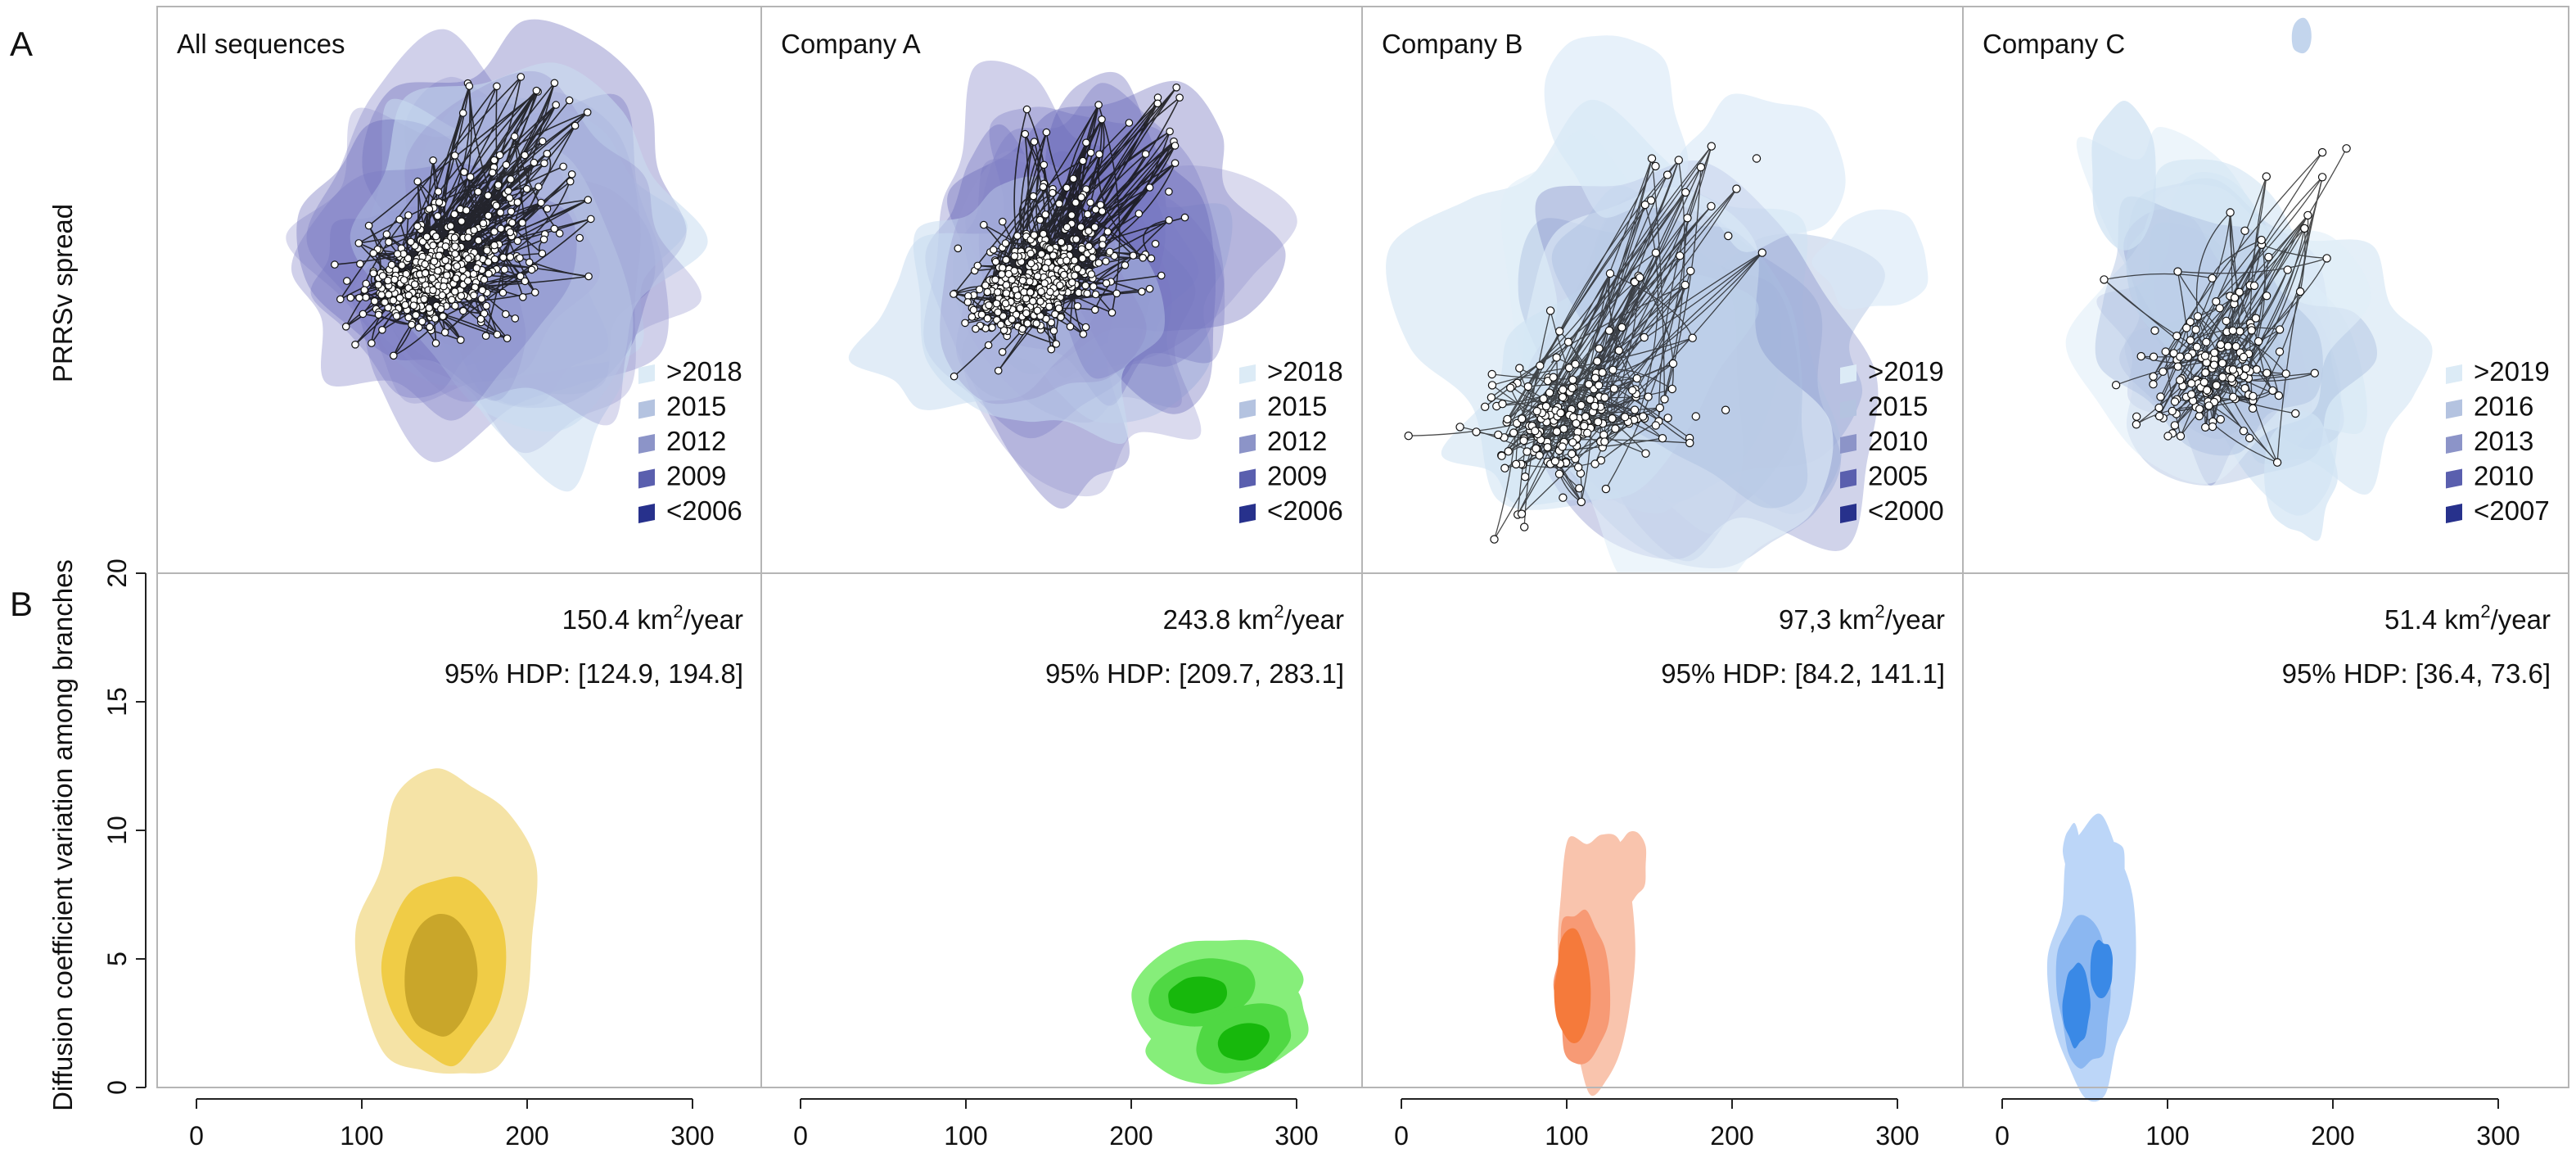 The width and height of the screenshot is (2576, 1162). Describe the element at coordinates (196, 1136) in the screenshot. I see `x-tick-label: 0` at that location.